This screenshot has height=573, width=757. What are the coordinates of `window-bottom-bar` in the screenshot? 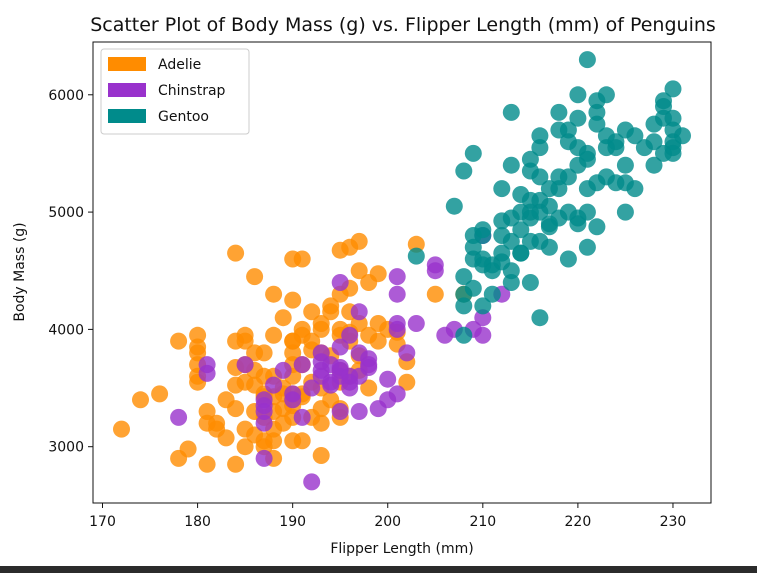 It's located at (378, 569).